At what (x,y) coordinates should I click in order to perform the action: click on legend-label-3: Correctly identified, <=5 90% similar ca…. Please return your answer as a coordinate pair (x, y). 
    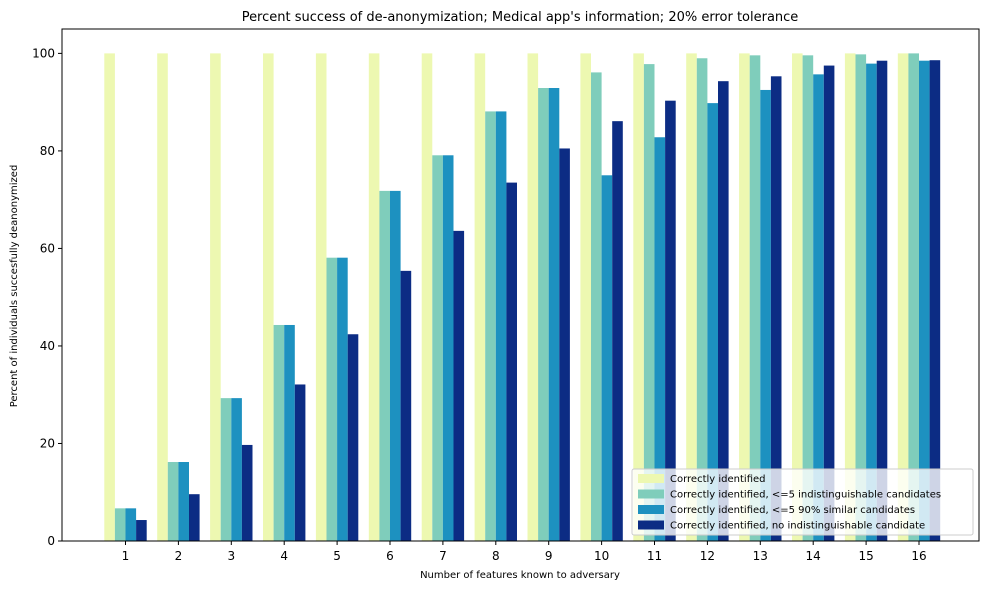
    Looking at the image, I should click on (792, 510).